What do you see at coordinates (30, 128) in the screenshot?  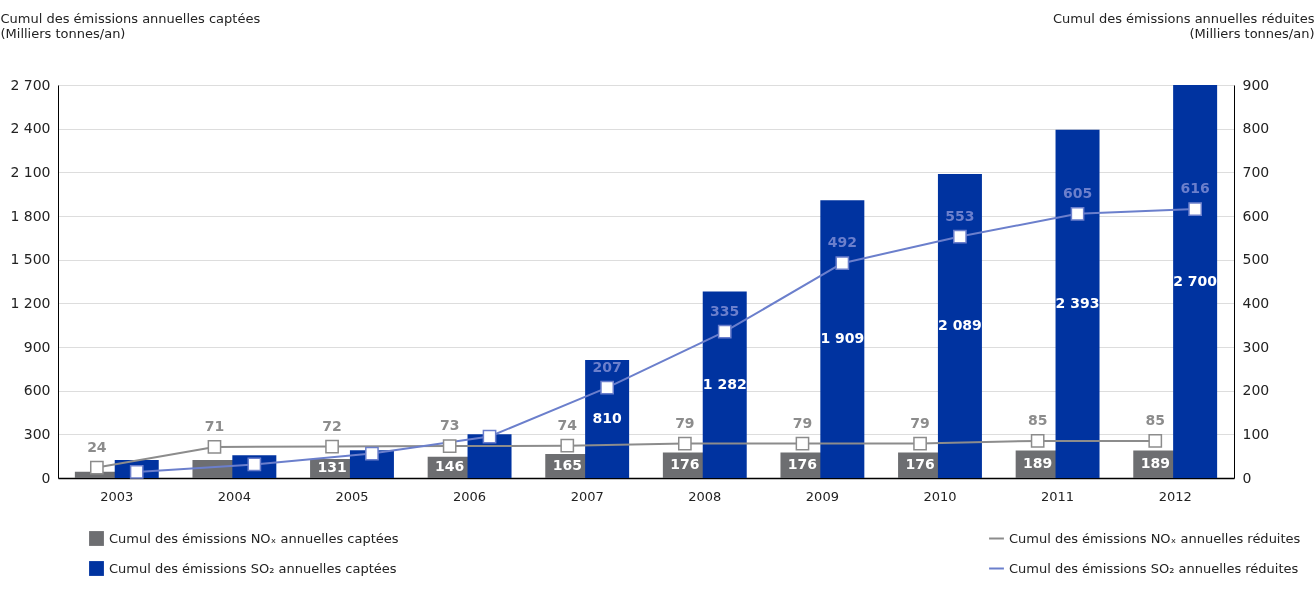 I see `y-tick-label: 2 400` at bounding box center [30, 128].